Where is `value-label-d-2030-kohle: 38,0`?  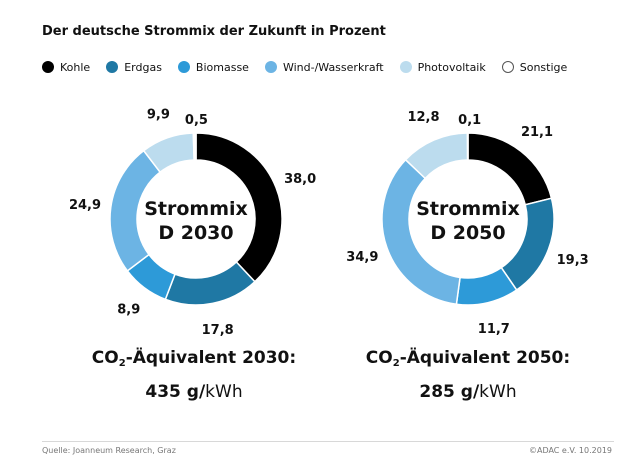
value-label-d-2030-kohle: 38,0 is located at coordinates (300, 179).